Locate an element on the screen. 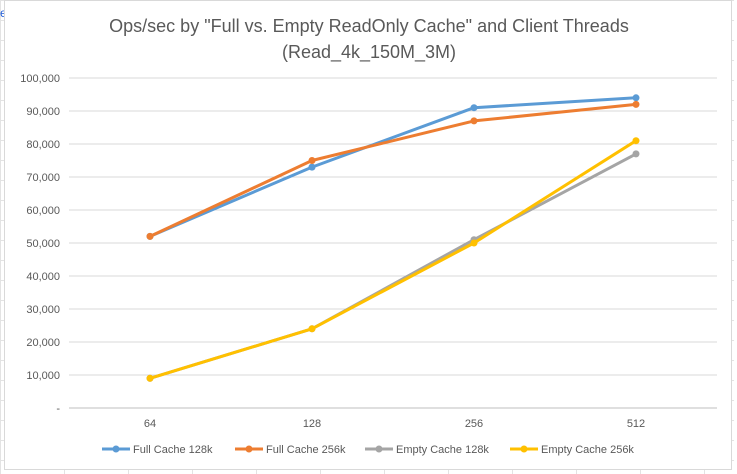 The height and width of the screenshot is (474, 737). legend-entry: Full Cache 256k is located at coordinates (290, 450).